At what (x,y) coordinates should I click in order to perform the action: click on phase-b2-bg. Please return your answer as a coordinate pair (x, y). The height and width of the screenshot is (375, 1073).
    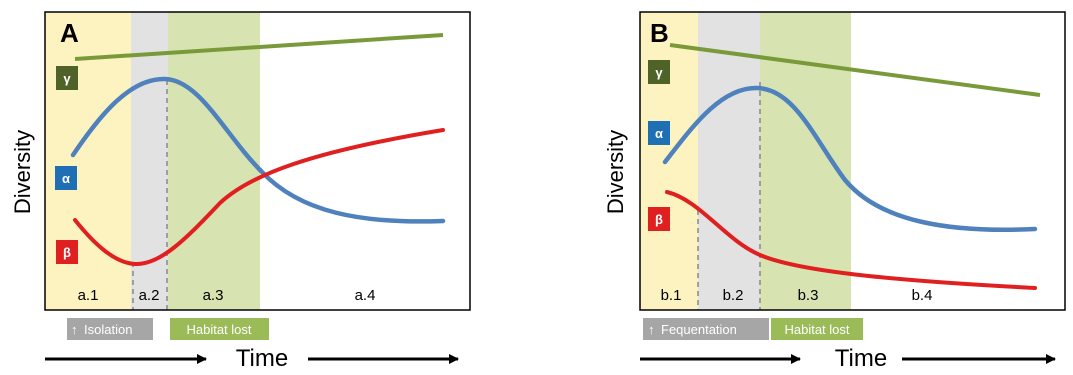
    Looking at the image, I should click on (729, 161).